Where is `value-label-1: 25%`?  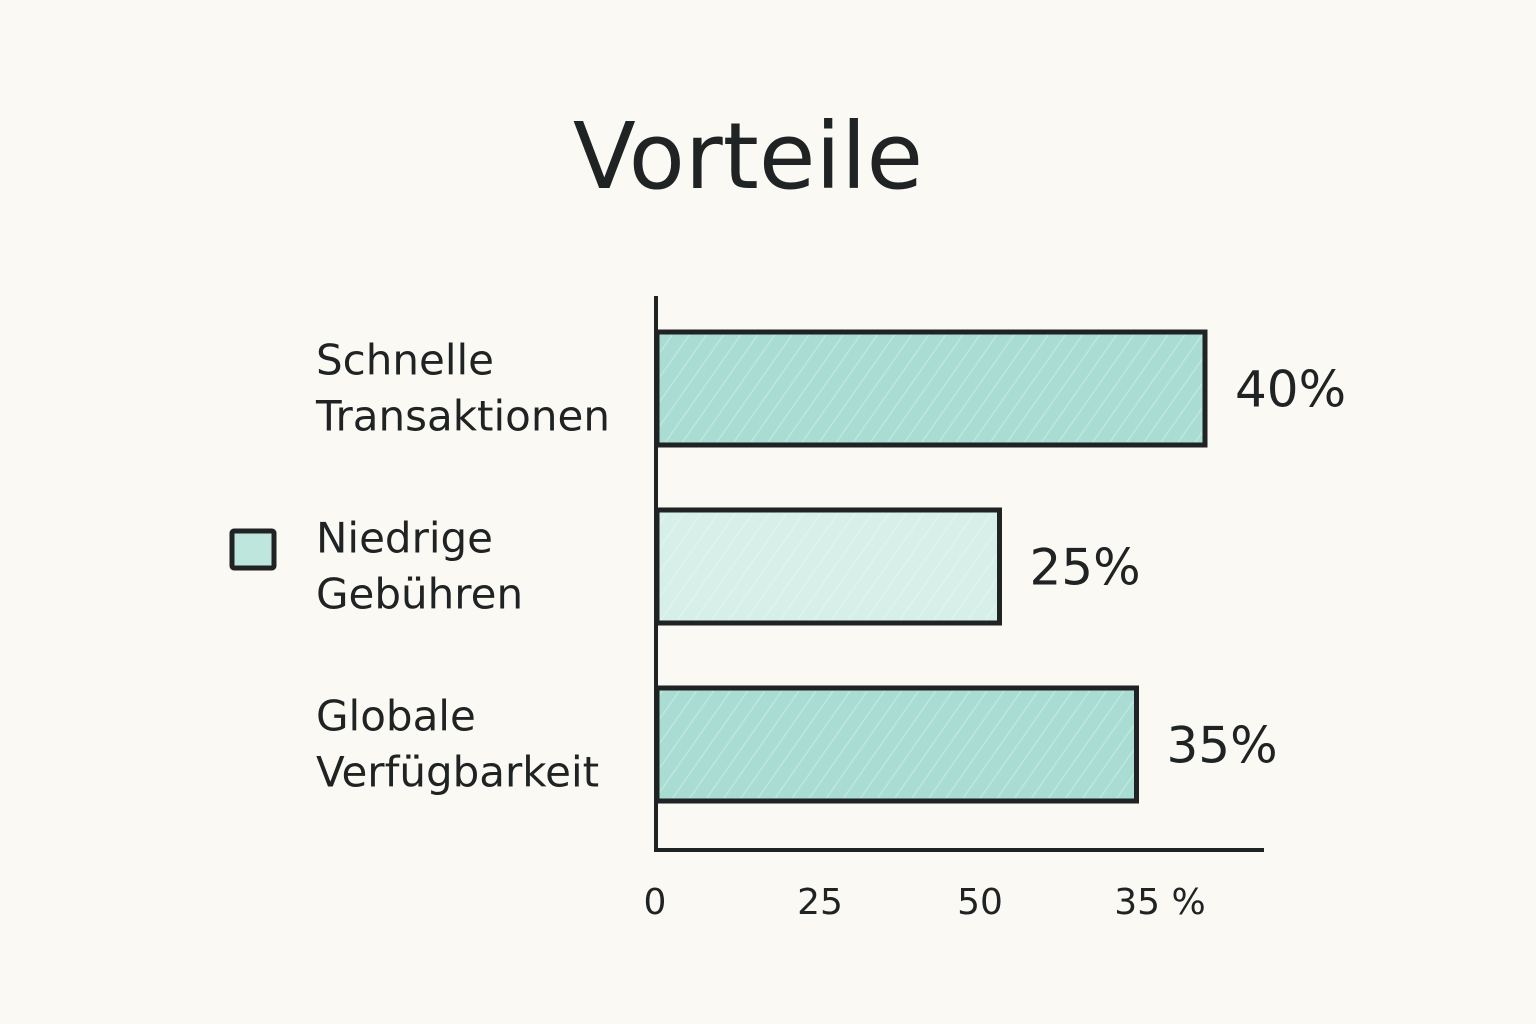
value-label-1: 25% is located at coordinates (1085, 568).